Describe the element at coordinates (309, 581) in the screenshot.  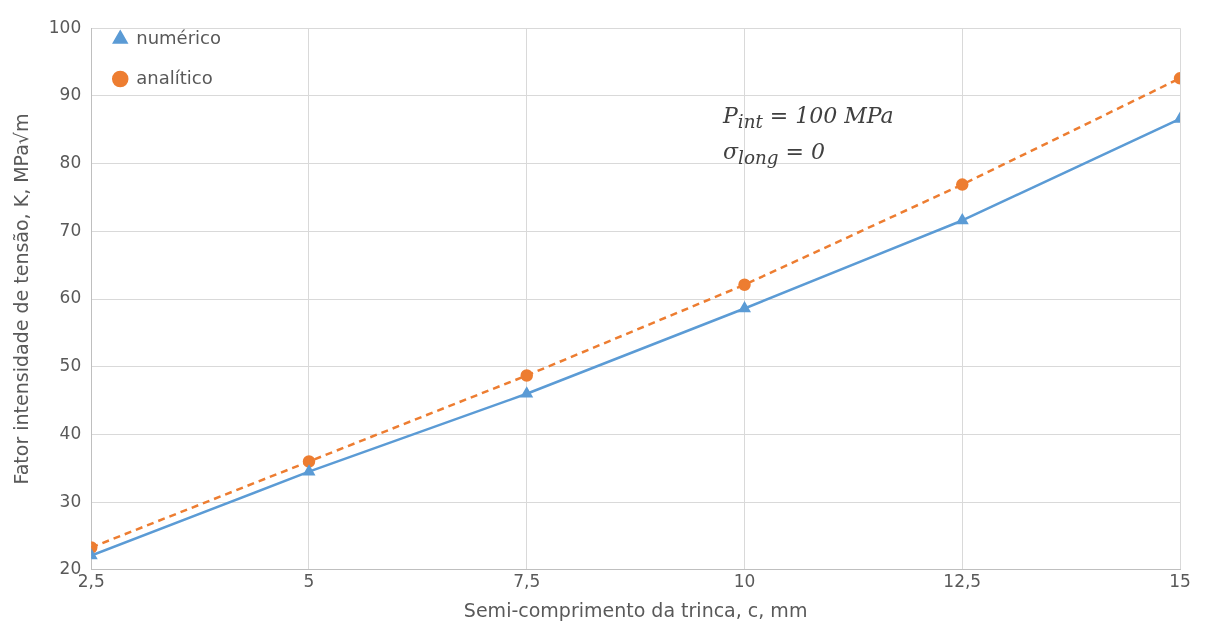
I see `x-tick-label: 5` at that location.